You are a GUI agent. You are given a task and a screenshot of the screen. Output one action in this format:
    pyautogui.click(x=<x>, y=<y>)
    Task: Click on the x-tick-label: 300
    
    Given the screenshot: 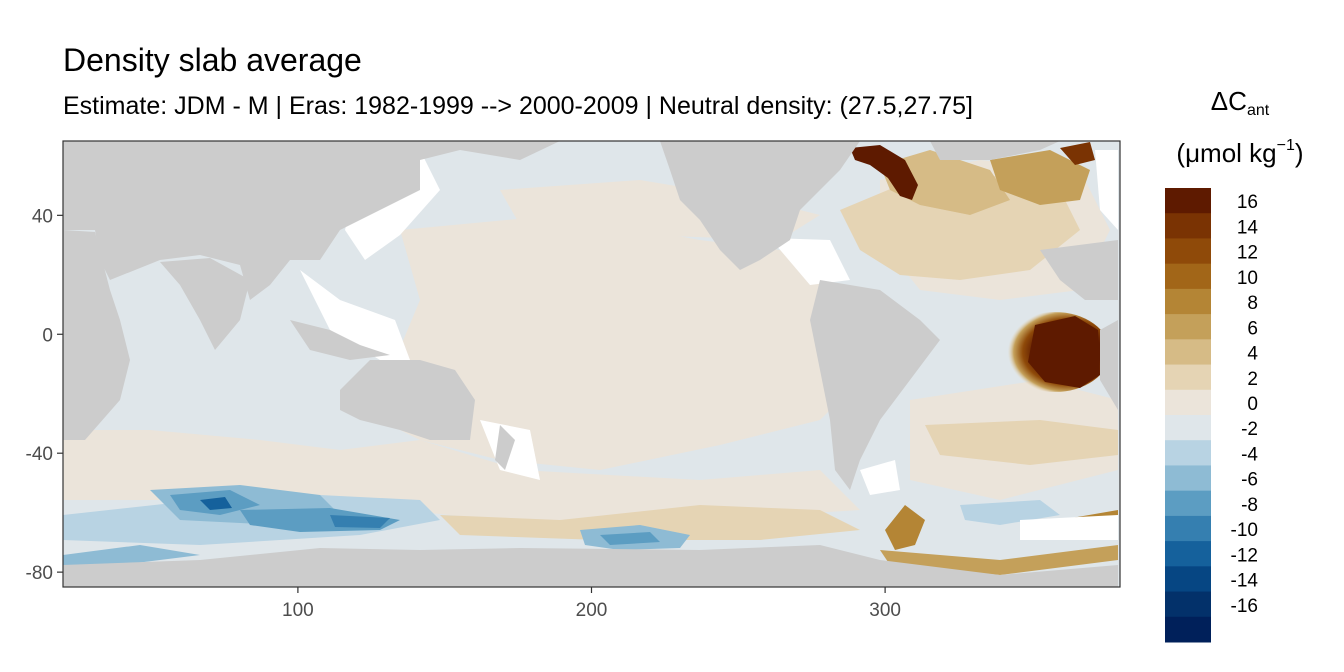 What is the action you would take?
    pyautogui.click(x=885, y=610)
    